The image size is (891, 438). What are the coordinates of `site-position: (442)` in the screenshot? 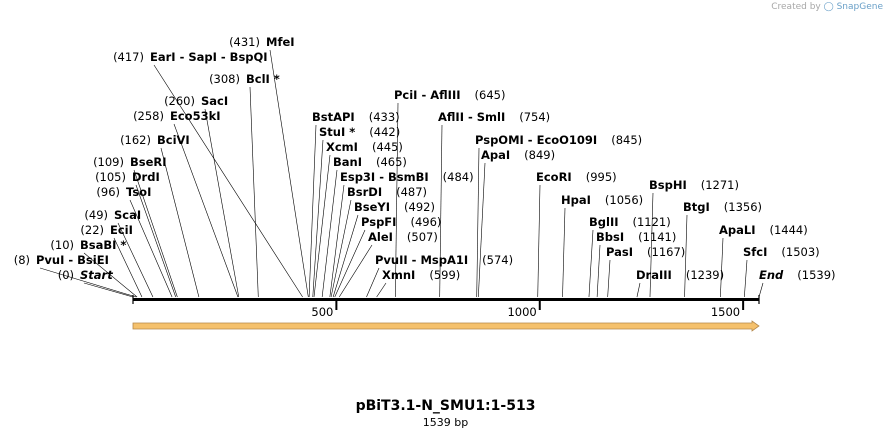 It's located at (384, 132).